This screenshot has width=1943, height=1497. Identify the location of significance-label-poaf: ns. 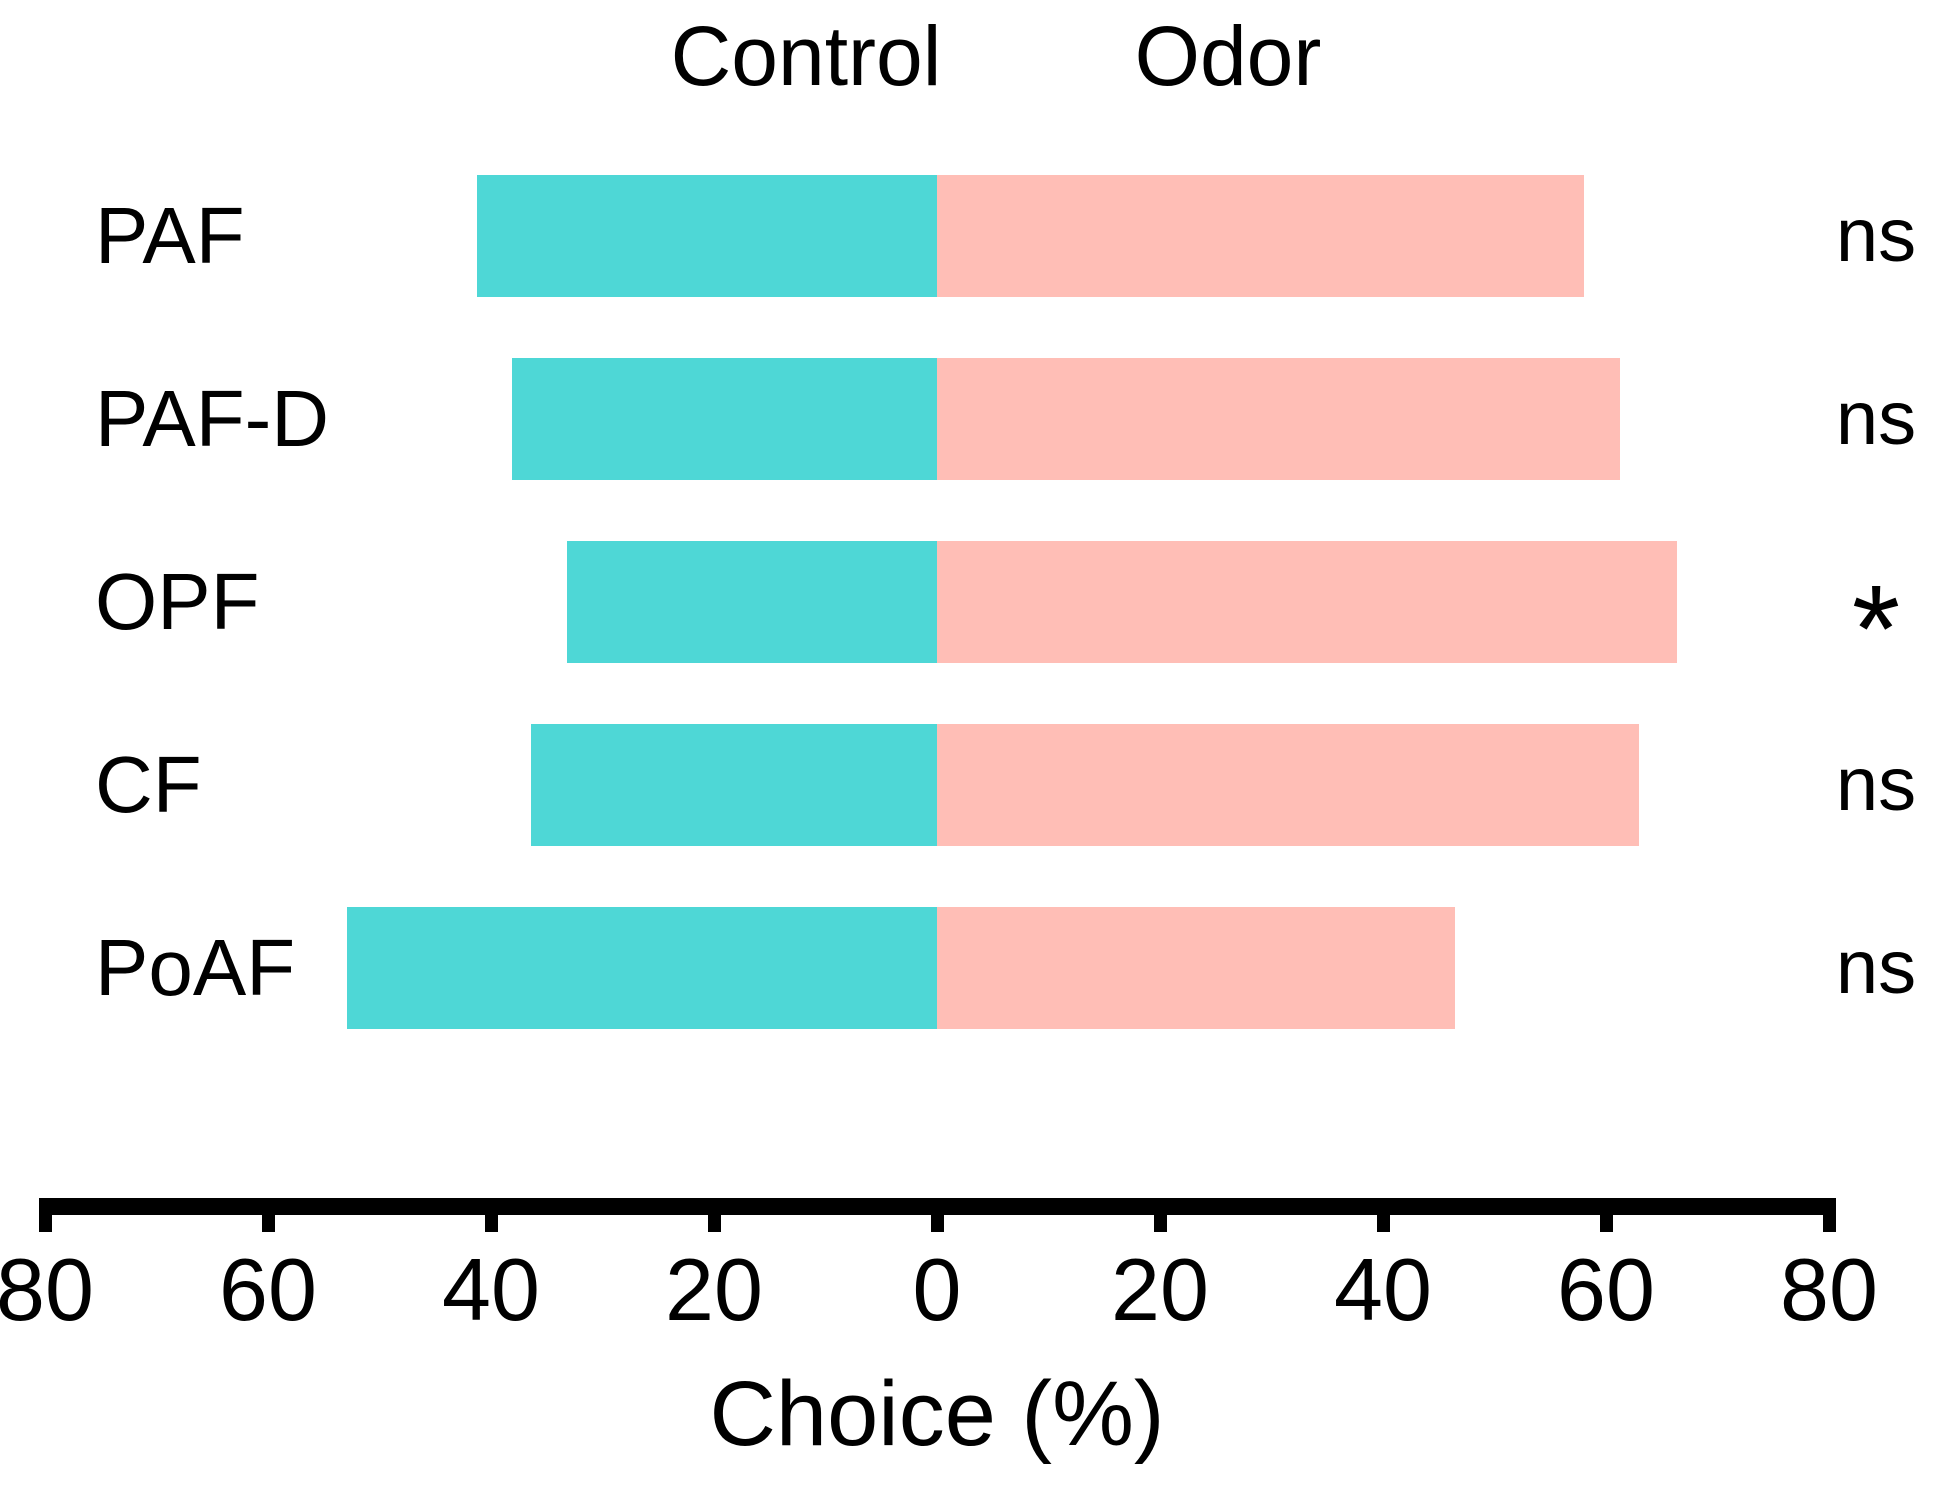
(1876, 967).